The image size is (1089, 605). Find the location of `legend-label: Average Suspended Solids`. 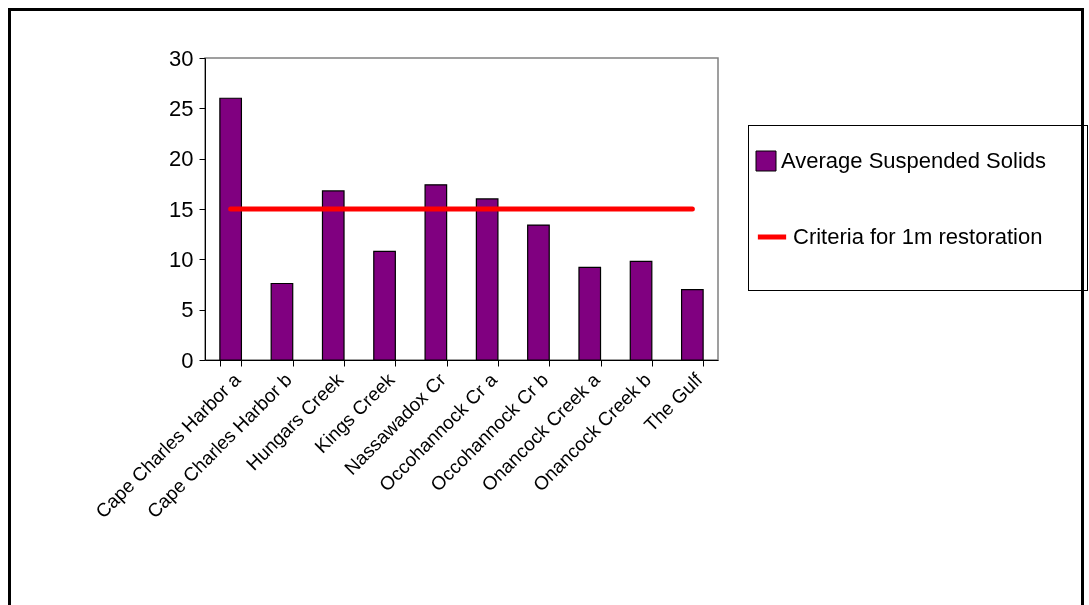

legend-label: Average Suspended Solids is located at coordinates (914, 160).